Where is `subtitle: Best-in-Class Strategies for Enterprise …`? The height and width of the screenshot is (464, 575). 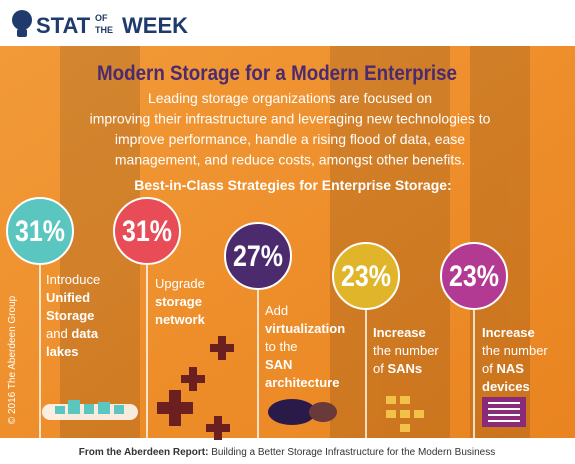 subtitle: Best-in-Class Strategies for Enterprise … is located at coordinates (292, 185).